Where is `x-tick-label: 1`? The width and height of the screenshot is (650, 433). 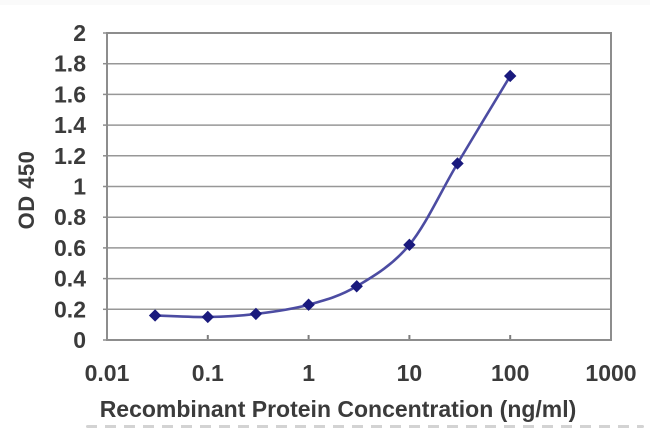
x-tick-label: 1 is located at coordinates (308, 373).